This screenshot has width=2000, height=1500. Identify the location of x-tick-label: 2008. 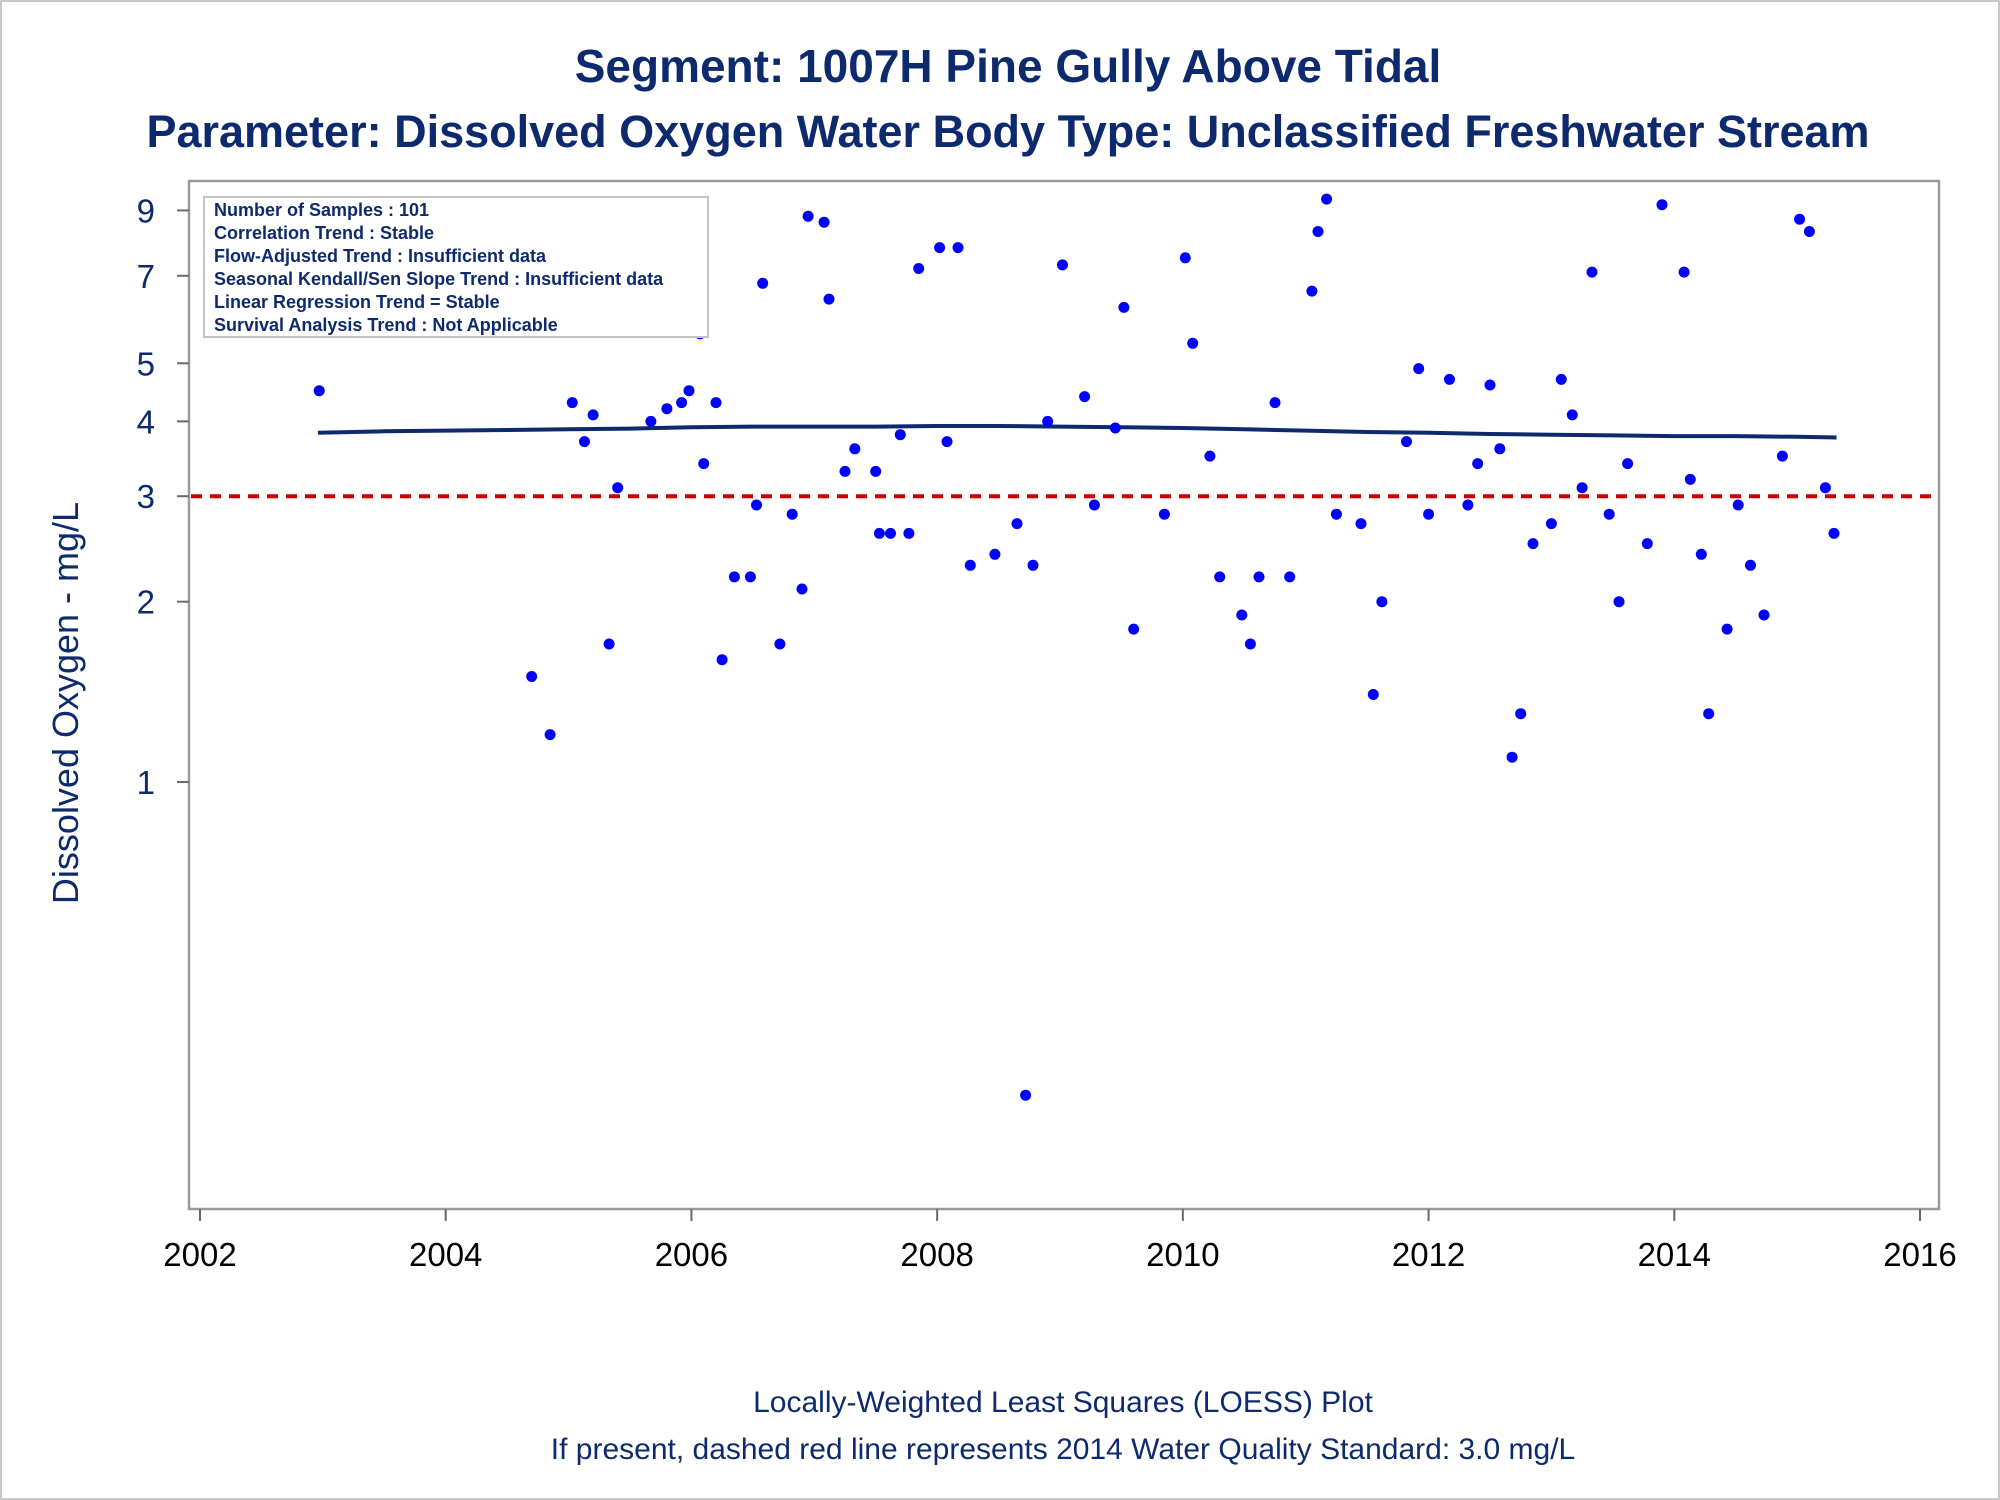
(936, 1254).